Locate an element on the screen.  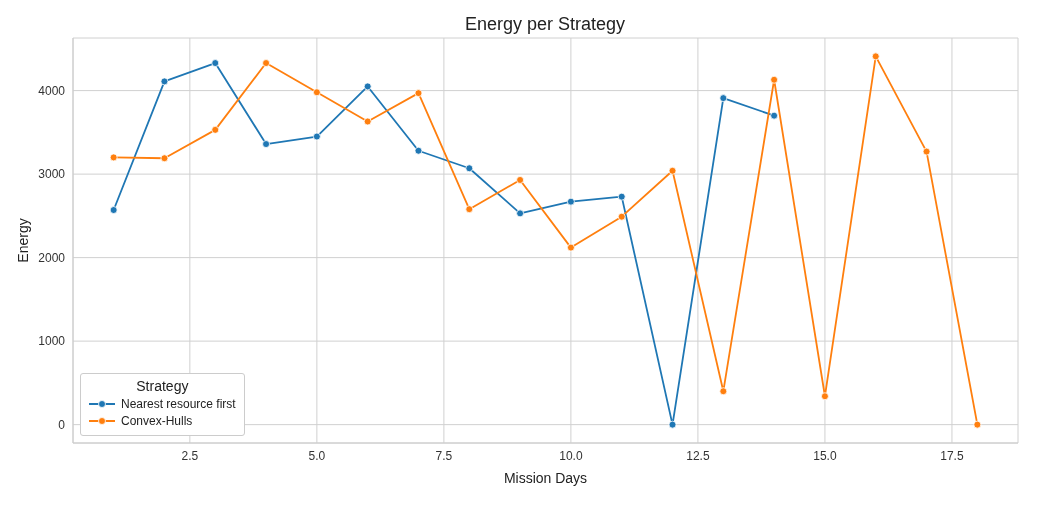
y-tick-label: 0 is located at coordinates (62, 424).